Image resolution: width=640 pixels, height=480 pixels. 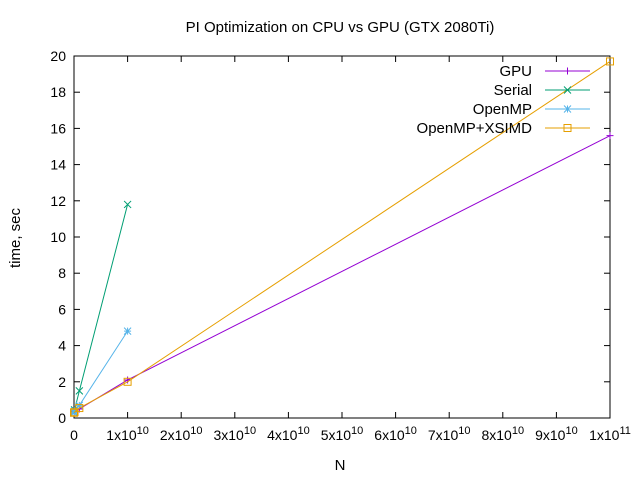 I want to click on y-tick-label: 10, so click(x=58, y=237).